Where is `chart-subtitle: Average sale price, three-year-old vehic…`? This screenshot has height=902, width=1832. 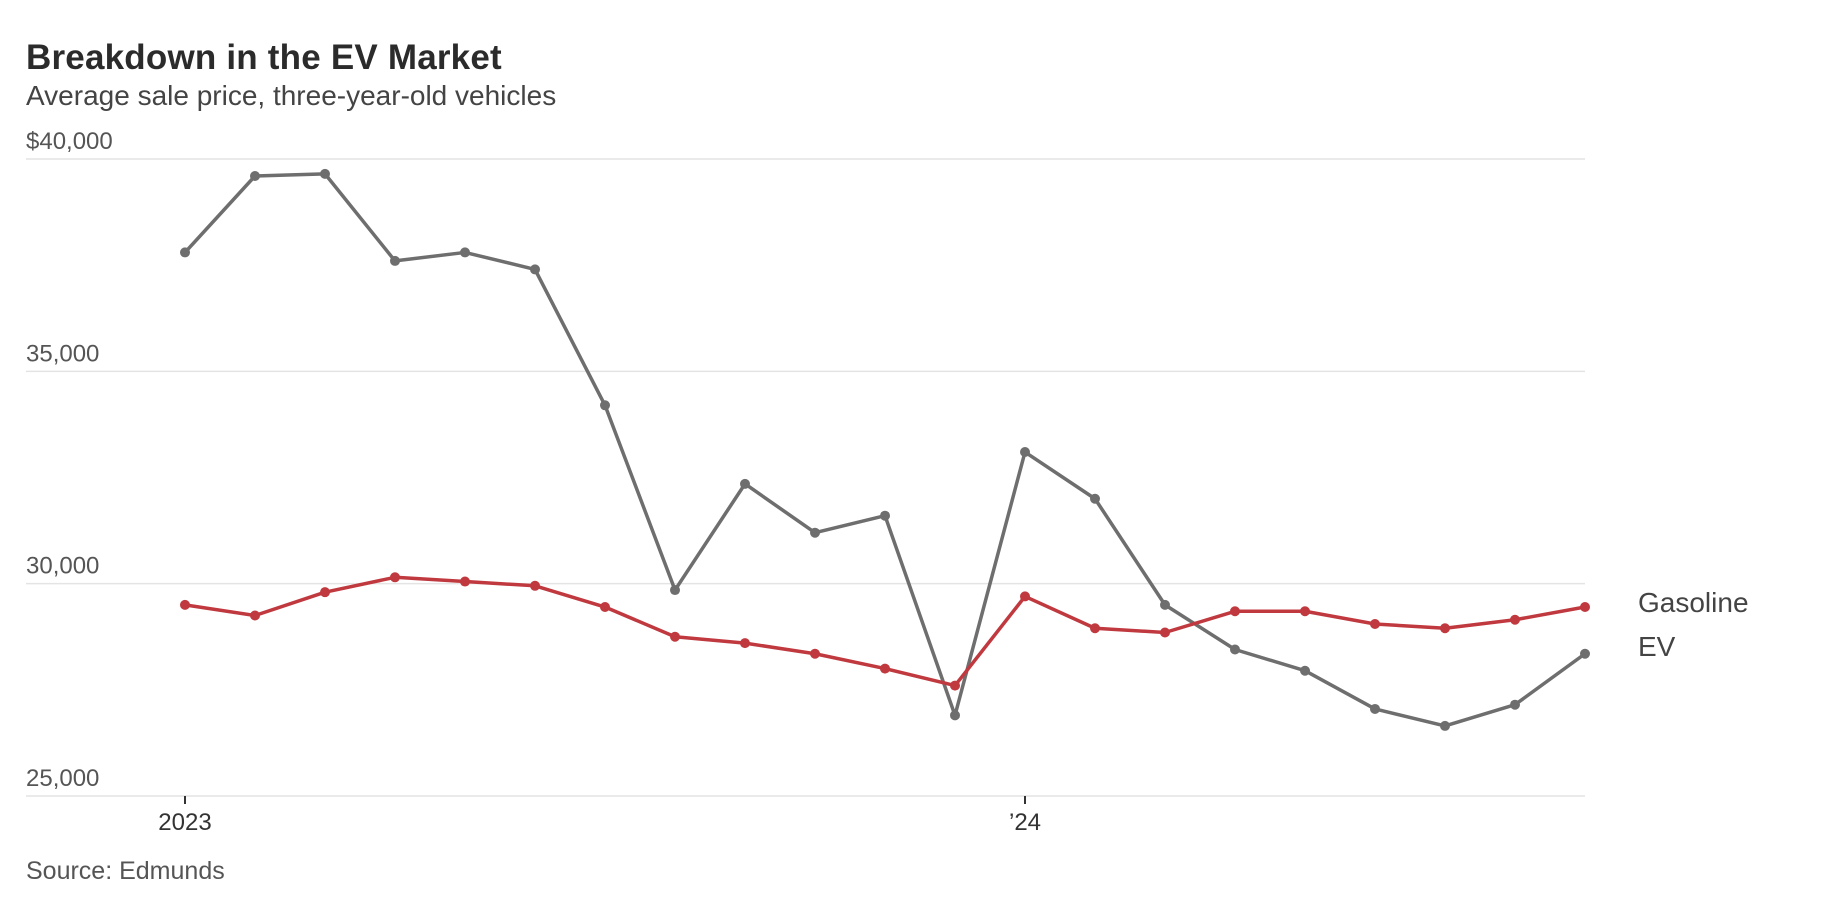 chart-subtitle: Average sale price, three-year-old vehic… is located at coordinates (291, 95).